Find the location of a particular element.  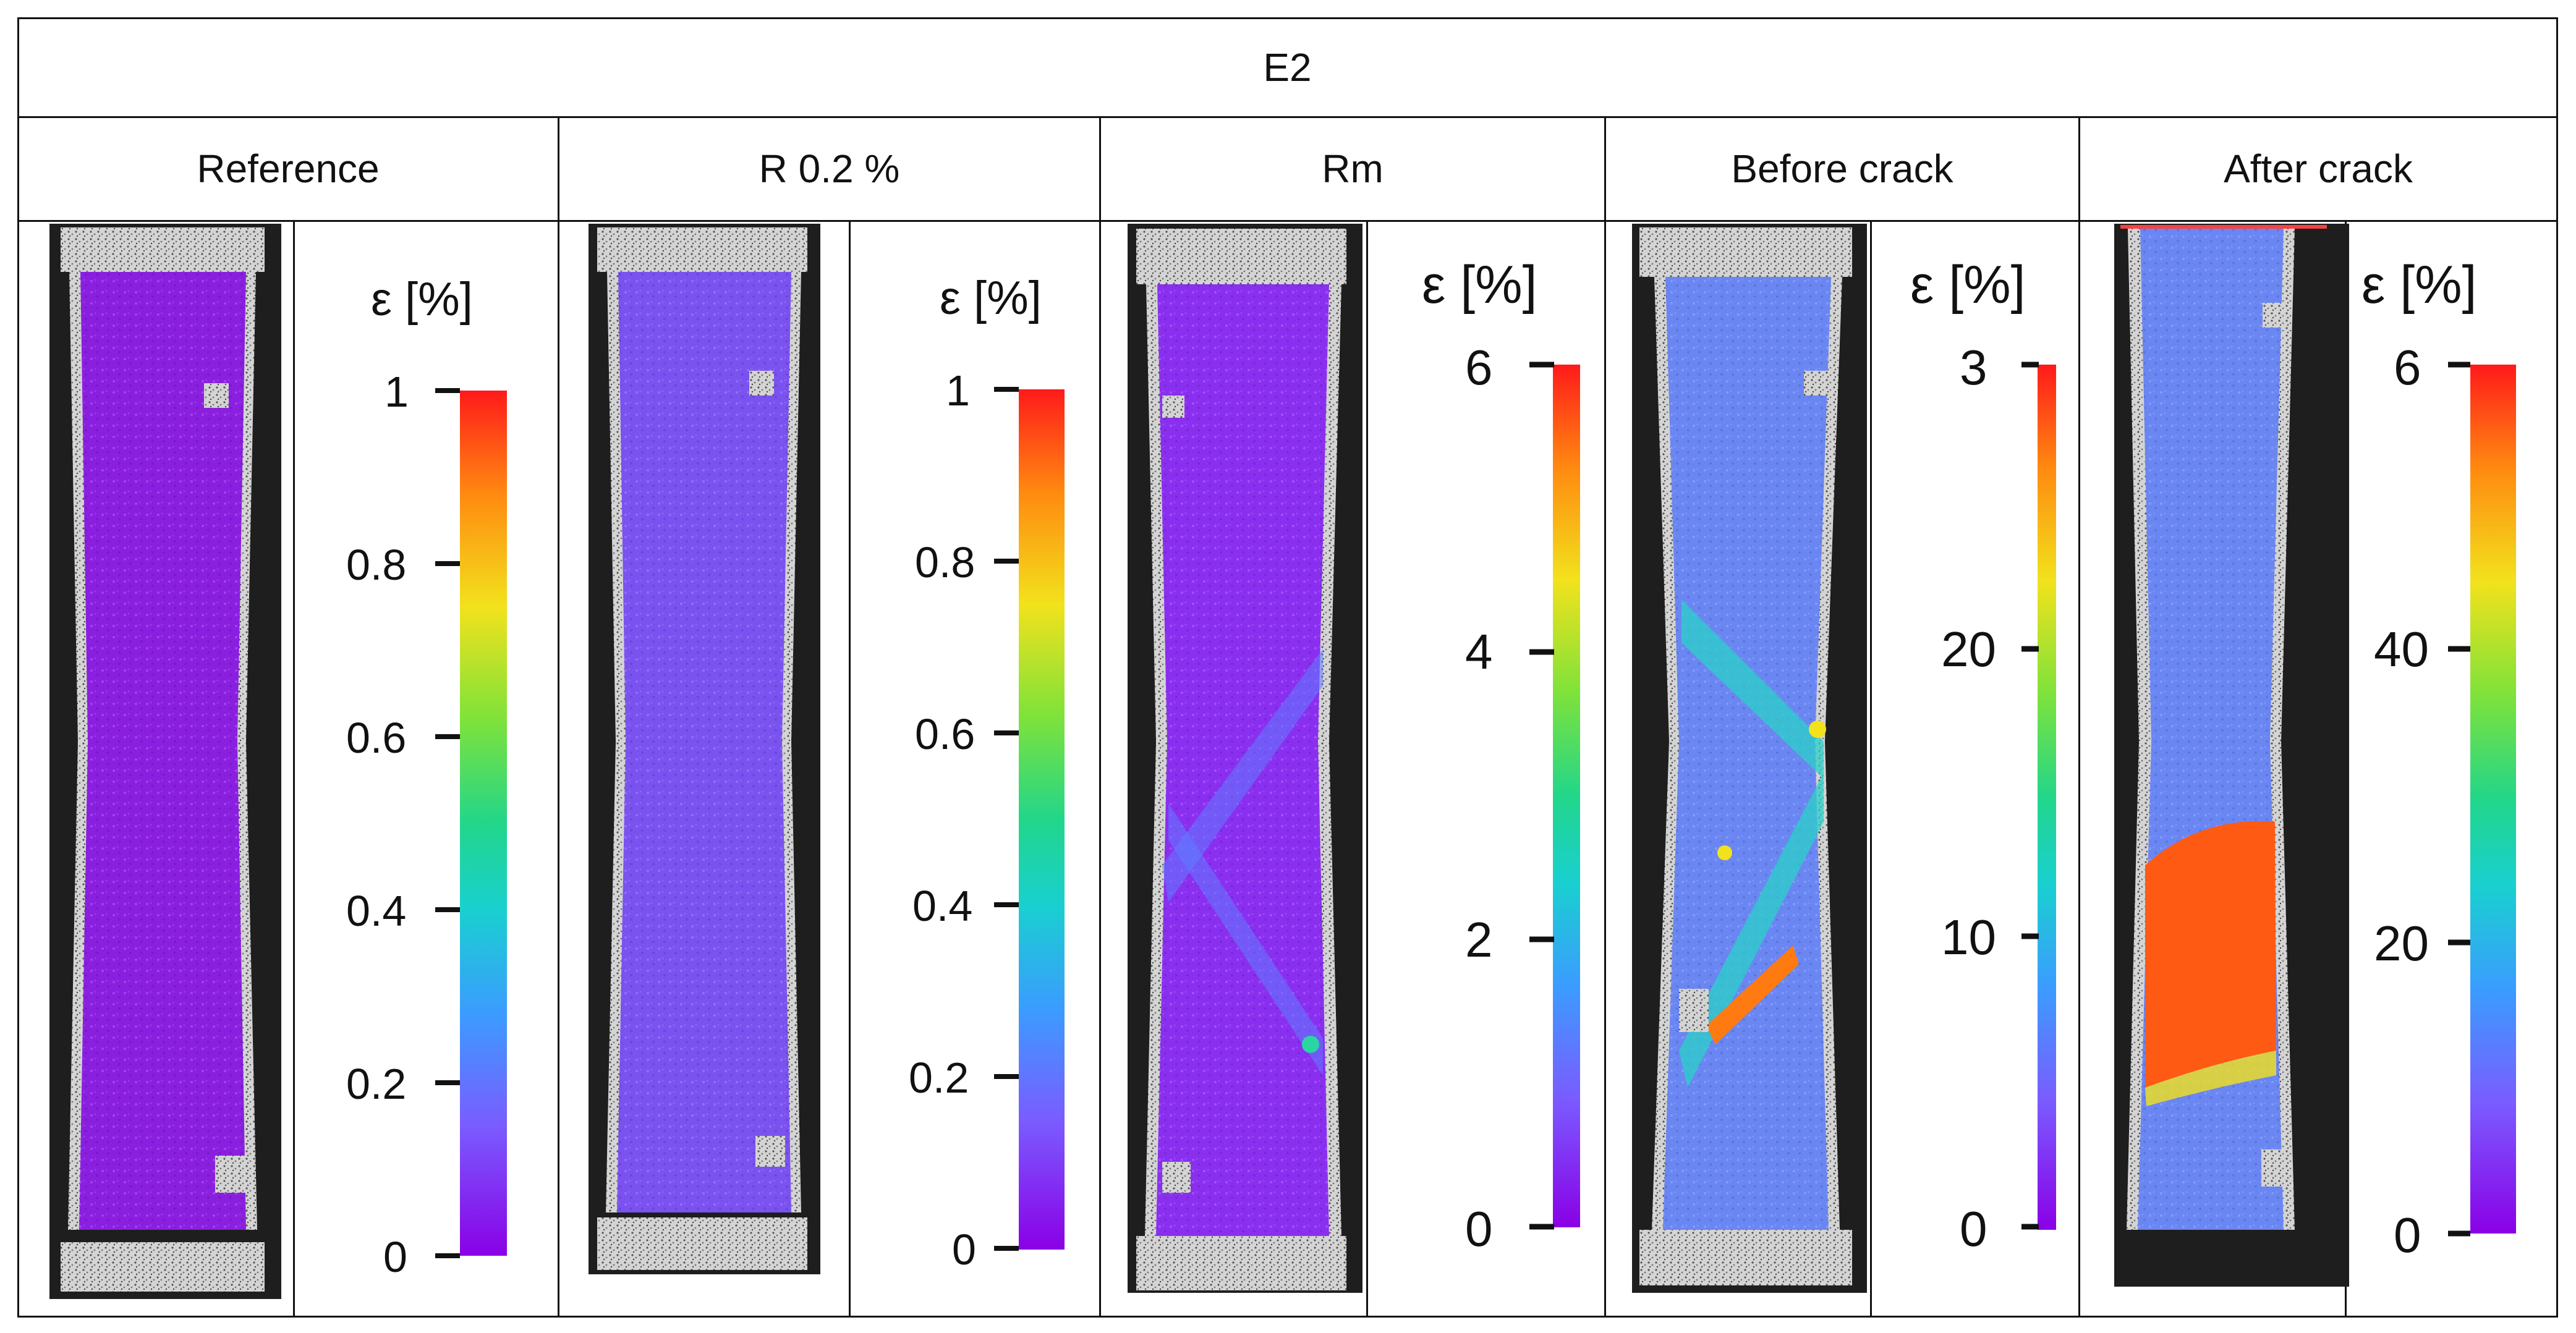

title-row-divider is located at coordinates (1287, 117).